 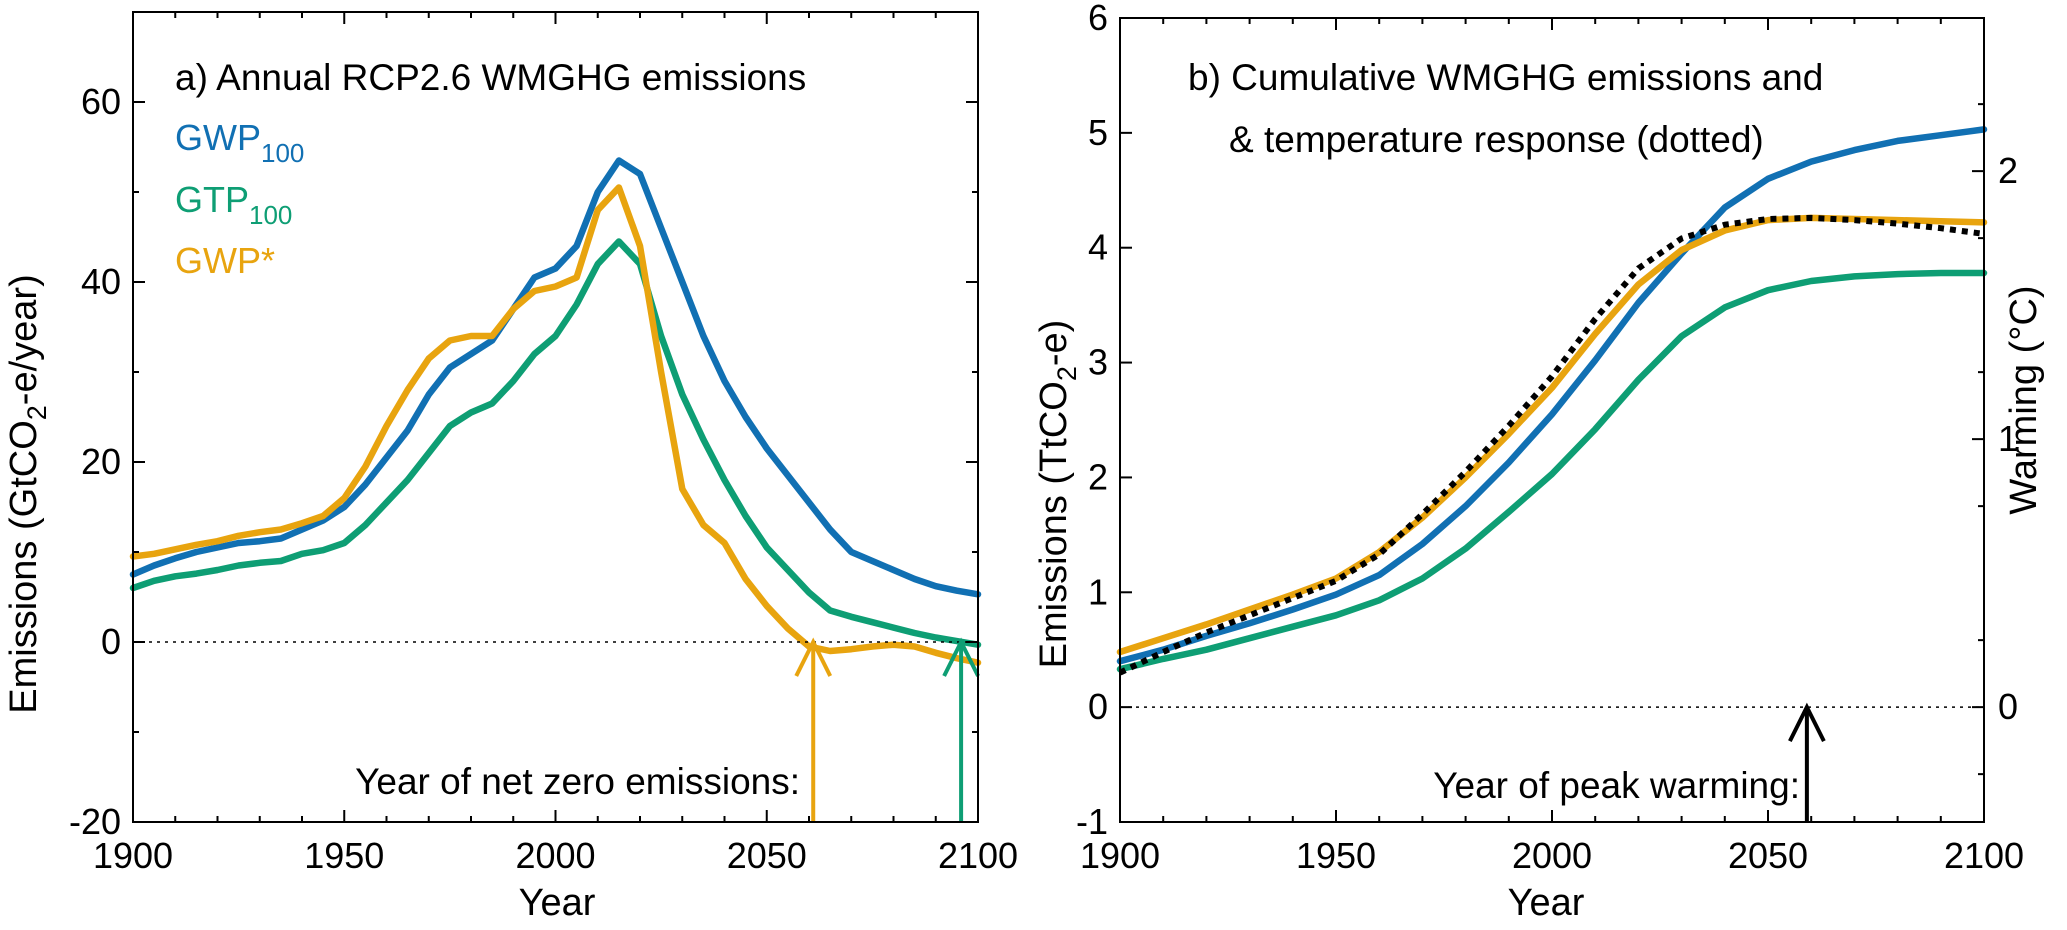 I want to click on y-tick-label: 4, so click(x=1098, y=247).